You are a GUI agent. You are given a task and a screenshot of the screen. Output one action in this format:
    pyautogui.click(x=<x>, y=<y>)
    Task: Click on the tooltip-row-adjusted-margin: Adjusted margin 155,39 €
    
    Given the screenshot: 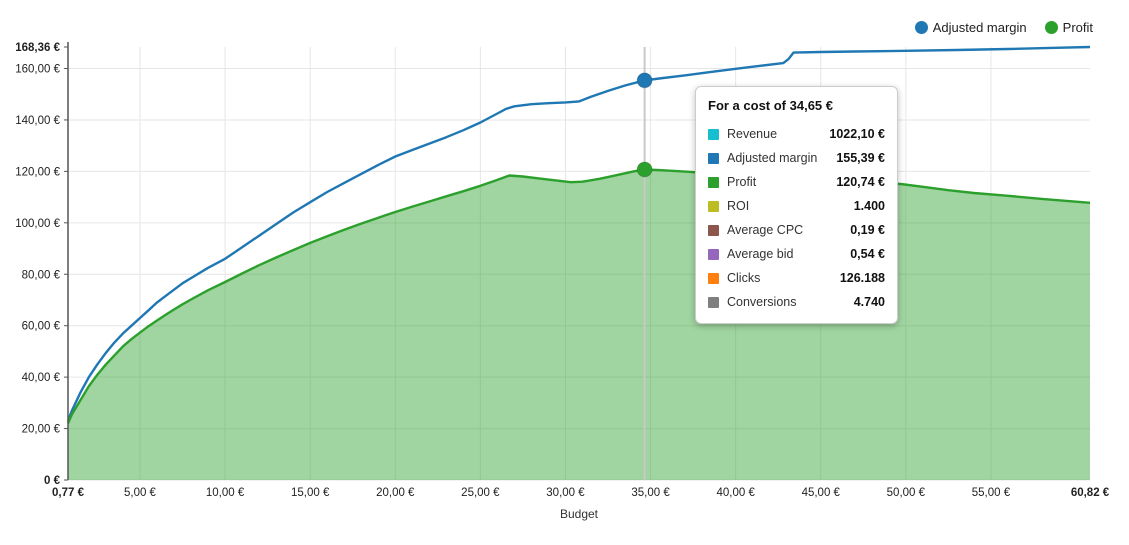 What is the action you would take?
    pyautogui.click(x=796, y=158)
    